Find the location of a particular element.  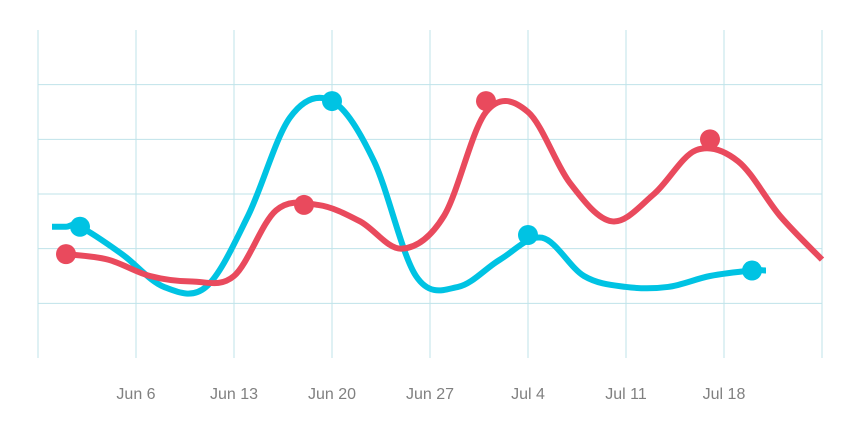

x-tick-label: Jun 6 is located at coordinates (135, 394).